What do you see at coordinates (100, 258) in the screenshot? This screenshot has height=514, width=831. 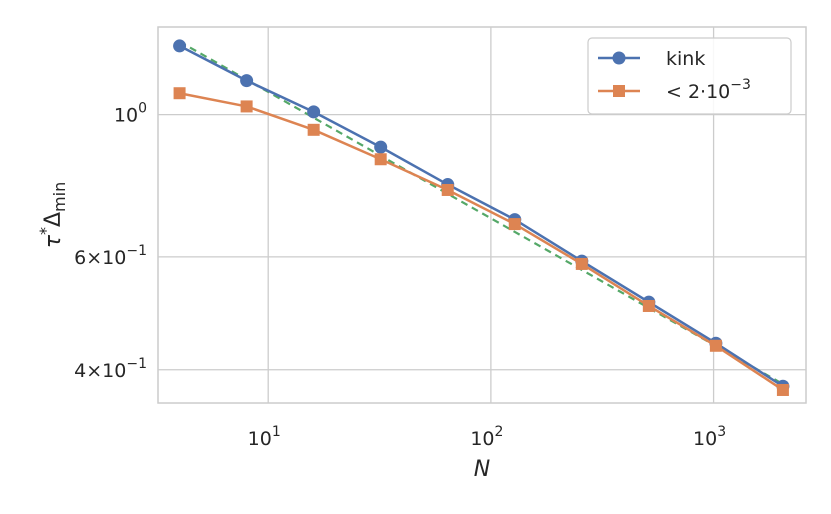 I see `y-tick-base: 6×10` at bounding box center [100, 258].